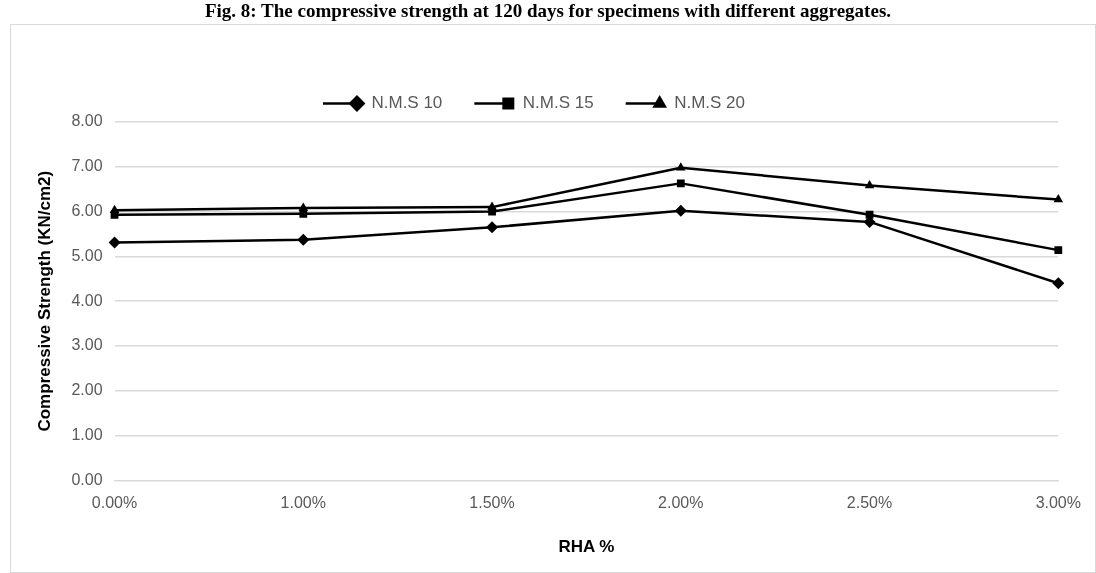 The height and width of the screenshot is (573, 1096). What do you see at coordinates (869, 503) in the screenshot?
I see `x-tick-label: 2.50%` at bounding box center [869, 503].